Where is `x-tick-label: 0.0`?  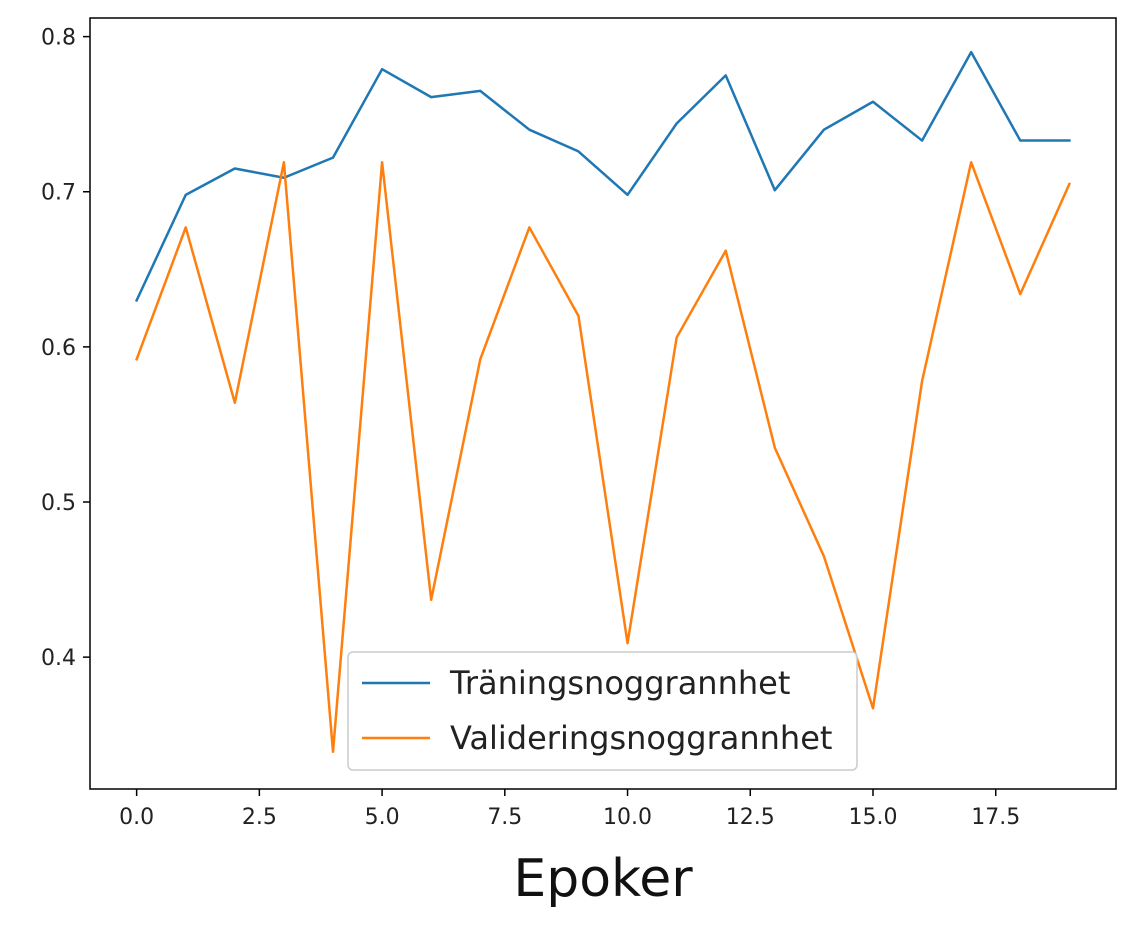 x-tick-label: 0.0 is located at coordinates (136, 817).